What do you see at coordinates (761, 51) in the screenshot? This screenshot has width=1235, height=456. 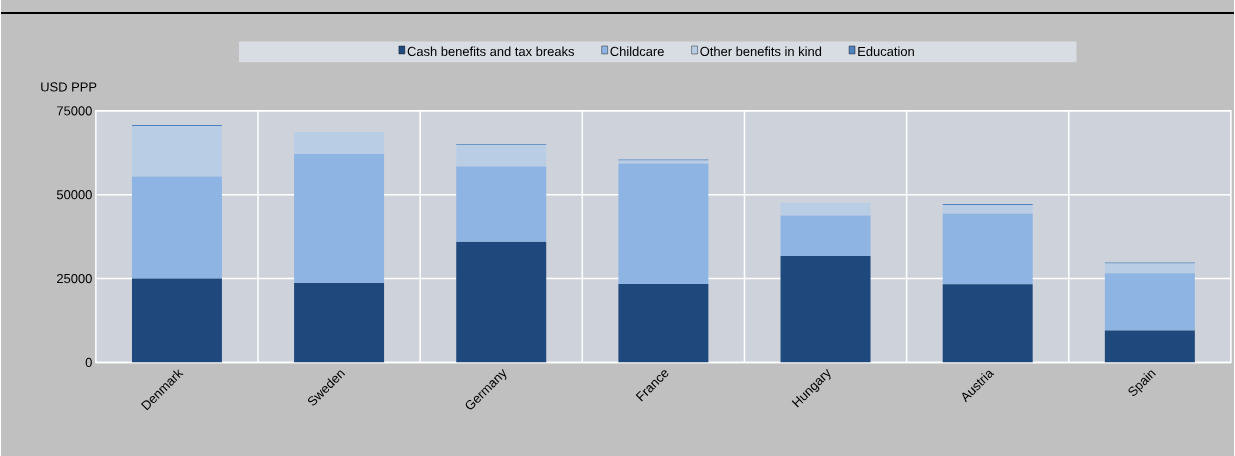 I see `legend-label: Other benefits in kind` at bounding box center [761, 51].